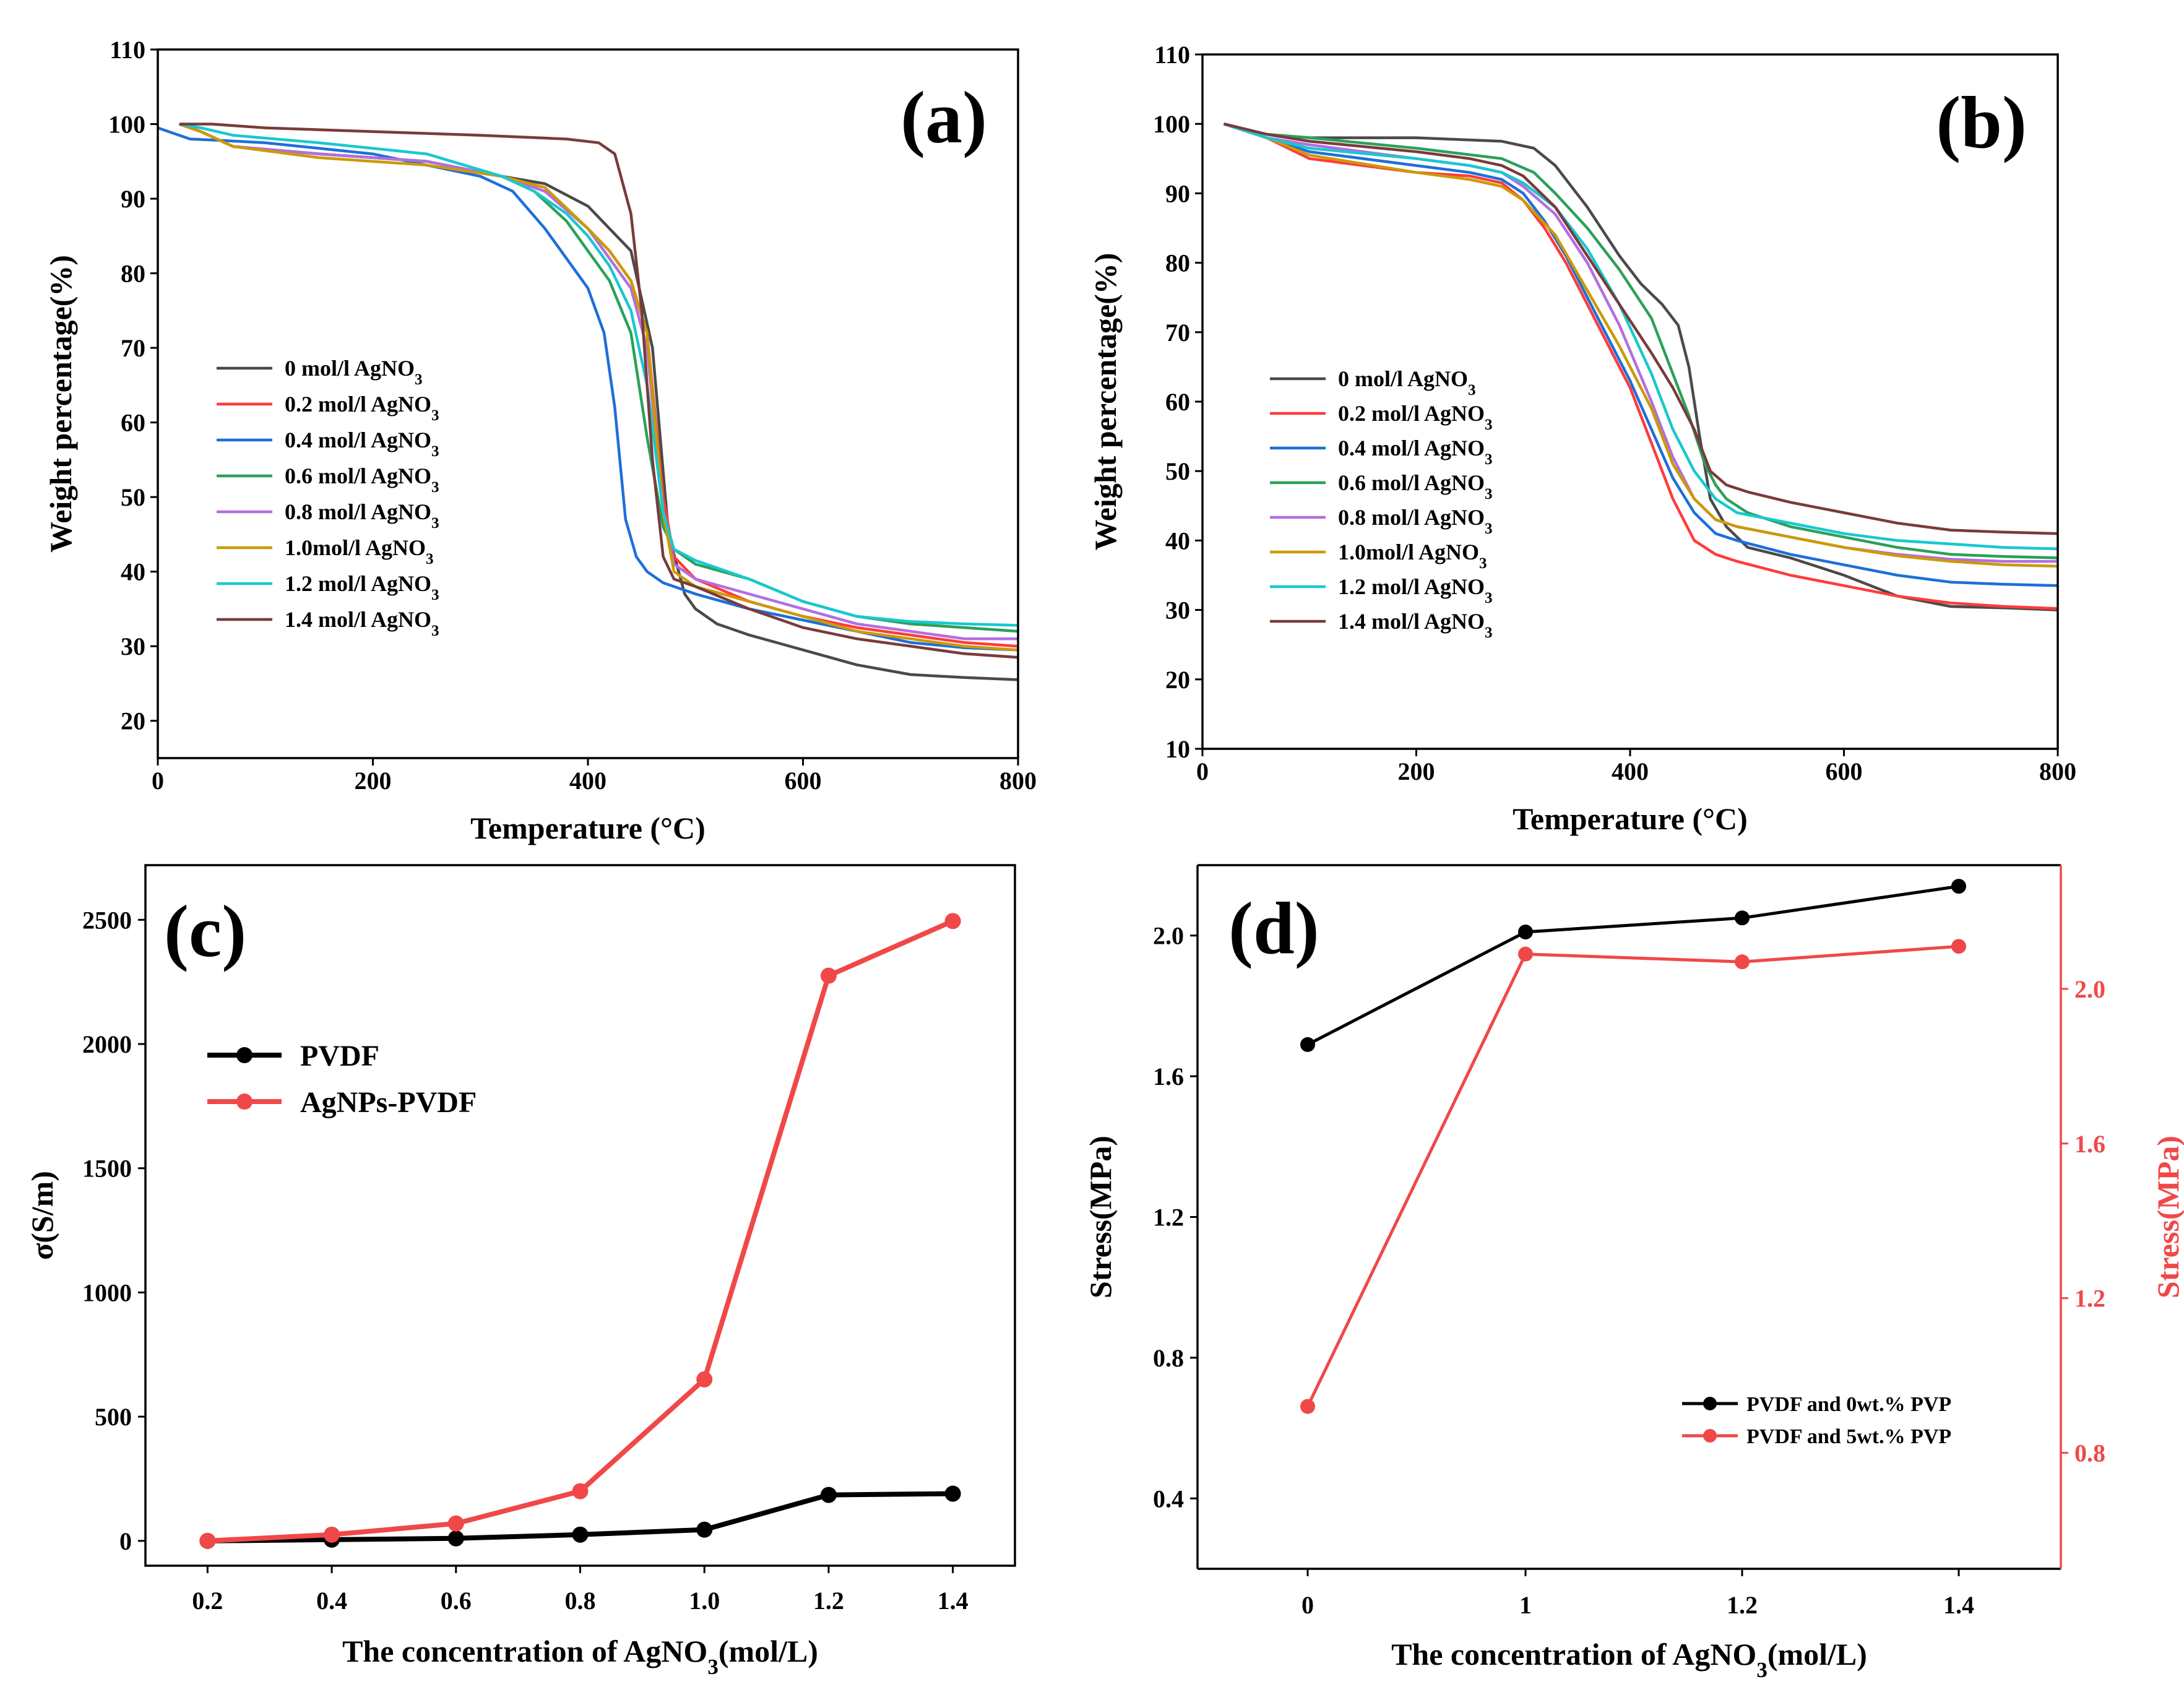  Describe the element at coordinates (113, 1417) in the screenshot. I see `y-tick-label: 500` at that location.